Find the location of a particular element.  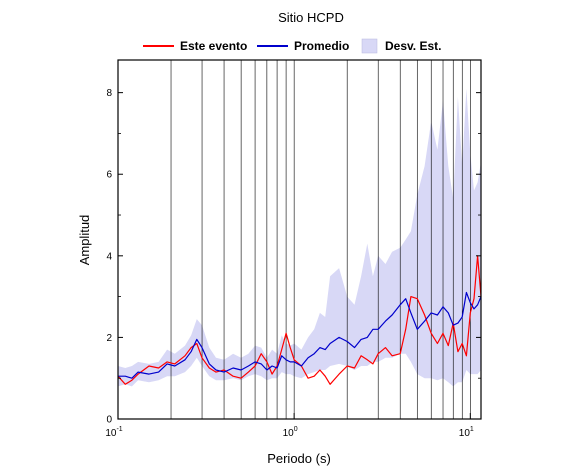

y-tick-label: 2 is located at coordinates (109, 338).